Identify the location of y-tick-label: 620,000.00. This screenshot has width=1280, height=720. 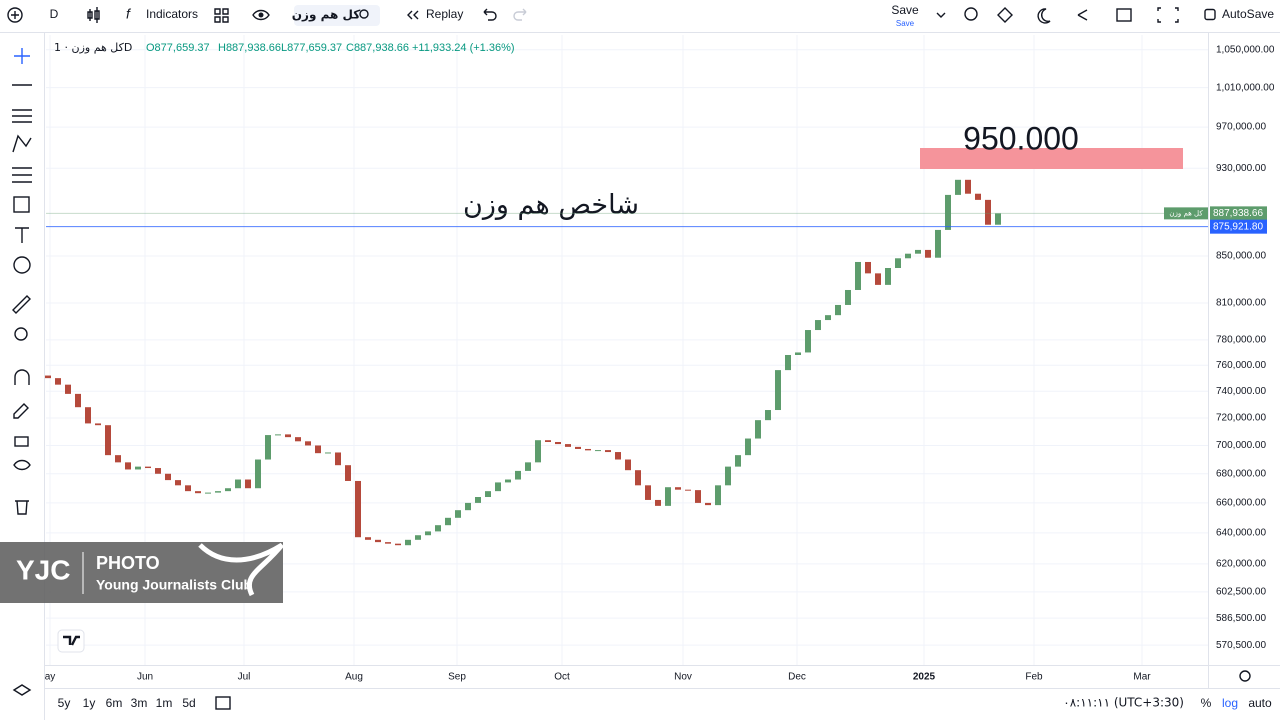
(1241, 564).